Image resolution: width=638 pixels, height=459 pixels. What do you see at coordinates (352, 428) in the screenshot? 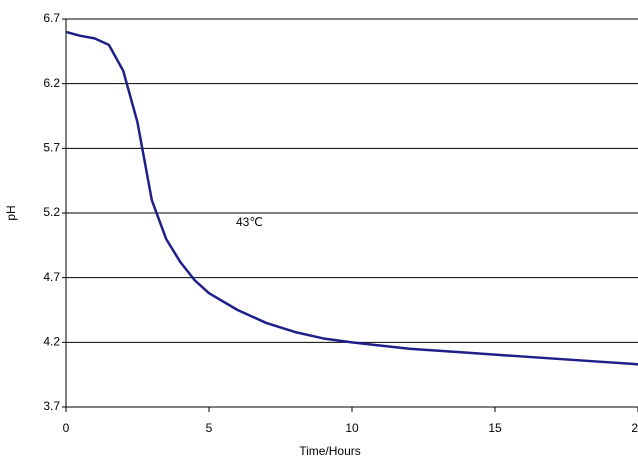
I see `x-tick-label: 10` at bounding box center [352, 428].